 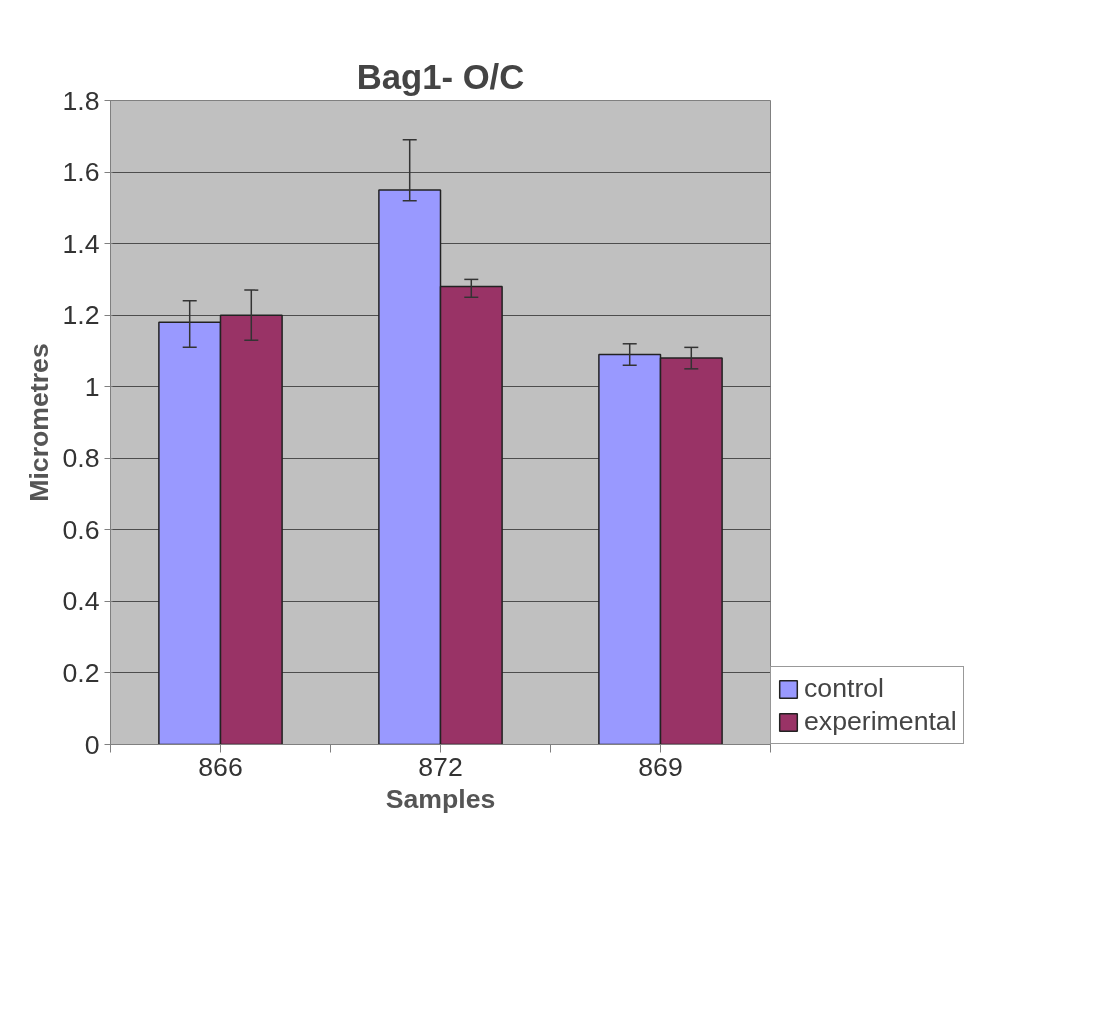 What do you see at coordinates (660, 766) in the screenshot?
I see `x-tick-label: 869` at bounding box center [660, 766].